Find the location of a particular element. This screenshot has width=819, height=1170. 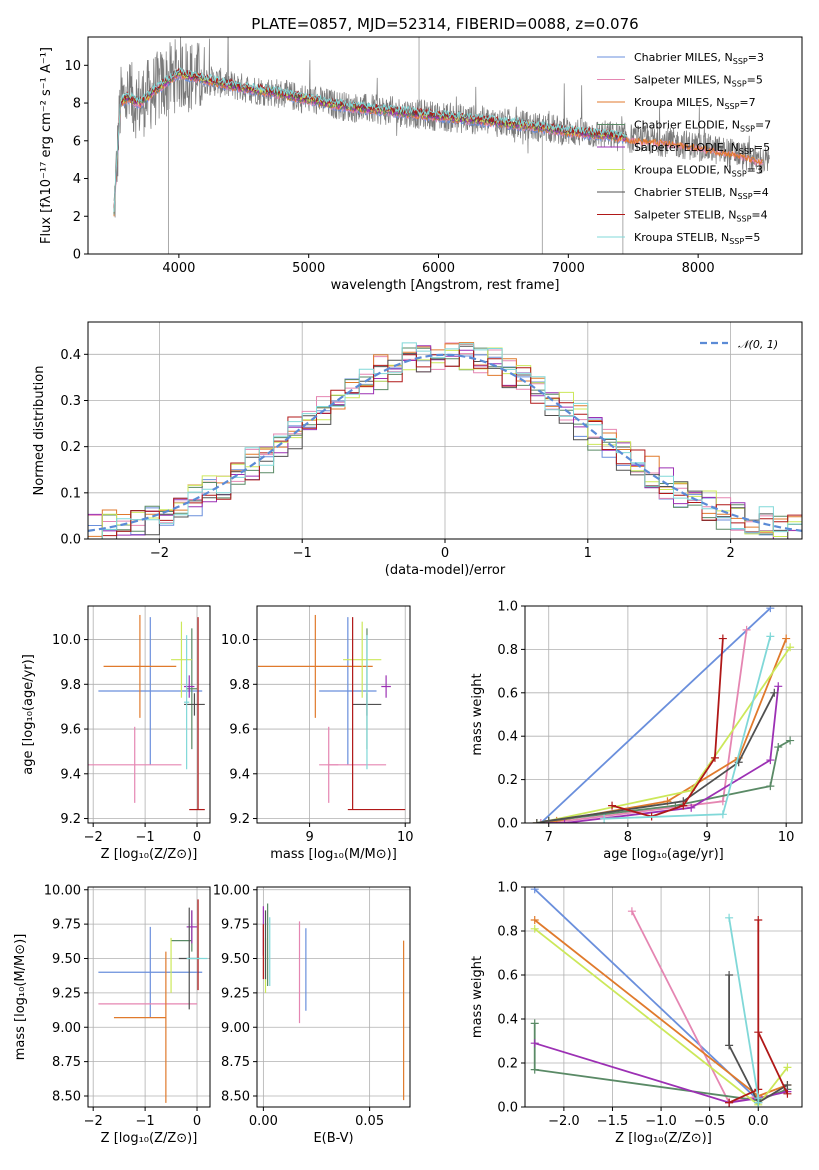

x-tick-label: 8 is located at coordinates (628, 837).